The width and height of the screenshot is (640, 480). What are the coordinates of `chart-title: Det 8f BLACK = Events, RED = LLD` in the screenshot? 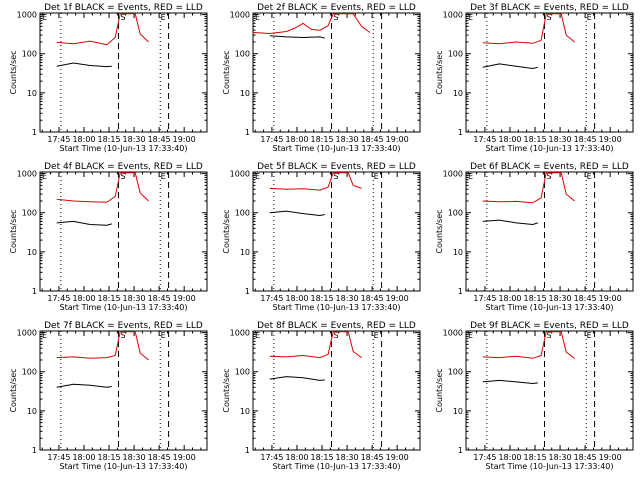 It's located at (336, 326).